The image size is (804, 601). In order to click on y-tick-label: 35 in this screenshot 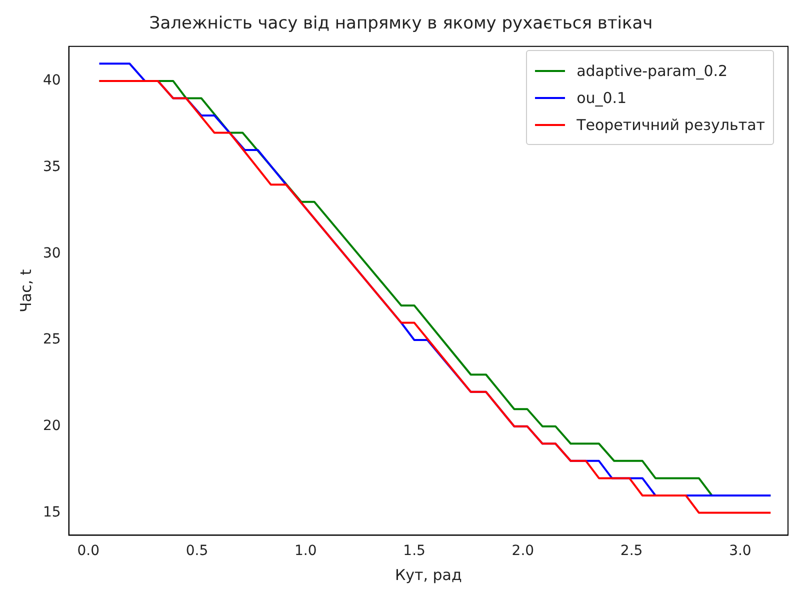, I will do `click(51, 166)`.